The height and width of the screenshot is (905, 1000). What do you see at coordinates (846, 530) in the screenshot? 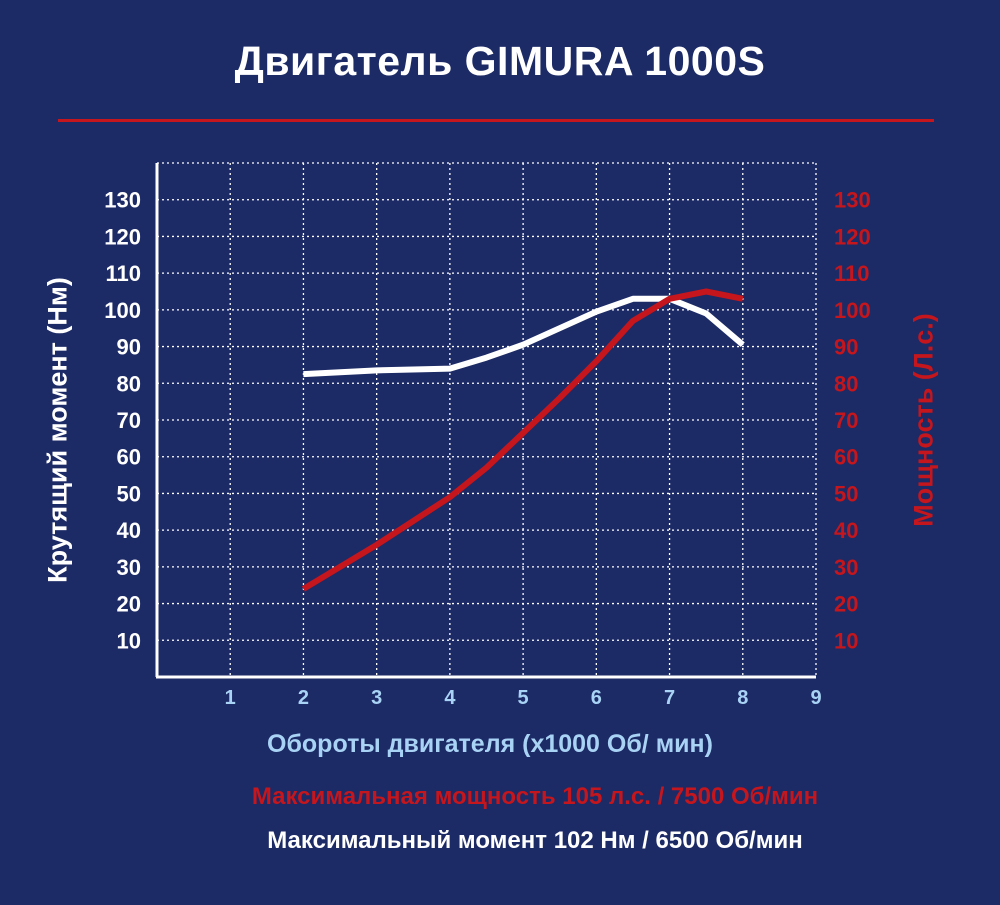
I see `y-tick-label-right: 40` at bounding box center [846, 530].